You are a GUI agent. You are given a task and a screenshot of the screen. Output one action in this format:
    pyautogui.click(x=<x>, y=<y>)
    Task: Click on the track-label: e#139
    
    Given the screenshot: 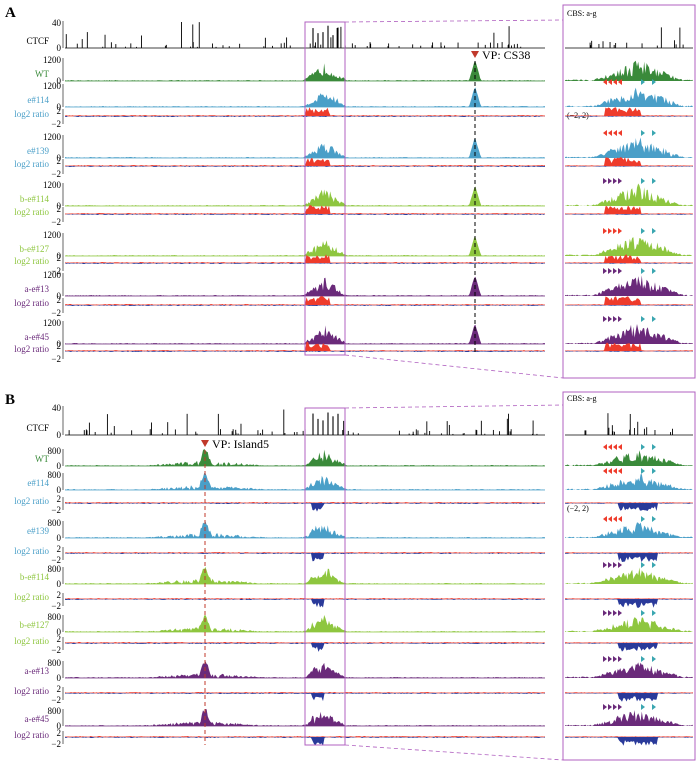 What is the action you would take?
    pyautogui.click(x=38, y=151)
    